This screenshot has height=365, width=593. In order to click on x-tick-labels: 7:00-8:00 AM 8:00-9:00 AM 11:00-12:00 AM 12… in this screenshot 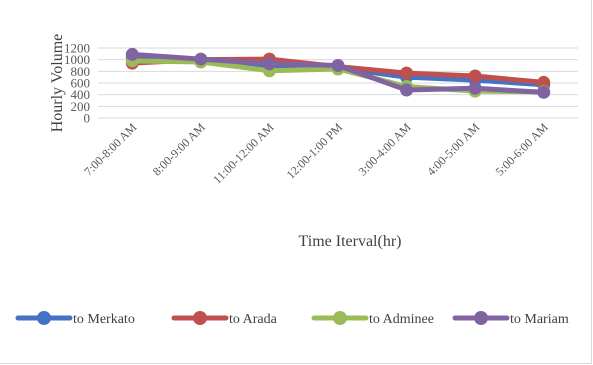, I will do `click(316, 153)`.